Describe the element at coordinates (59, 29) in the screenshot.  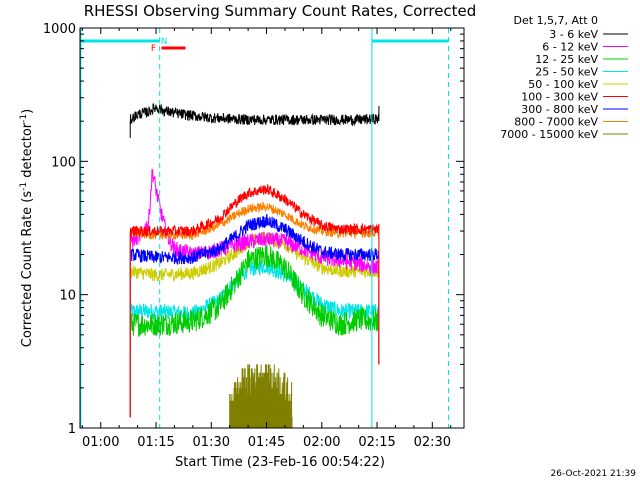
I see `y-tick-label-3: 1000` at that location.